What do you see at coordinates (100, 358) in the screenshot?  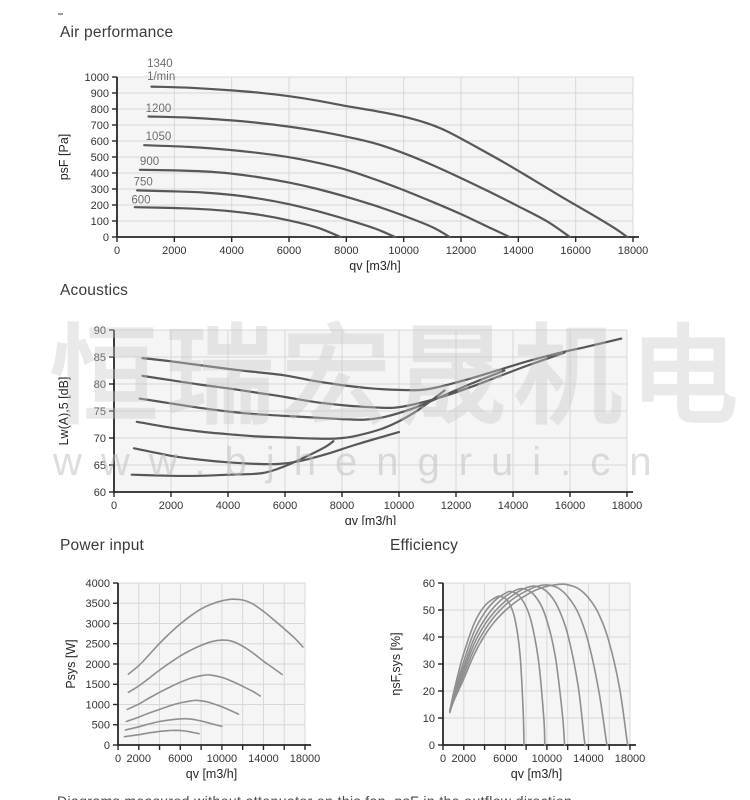 I see `svg-text: 85` at bounding box center [100, 358].